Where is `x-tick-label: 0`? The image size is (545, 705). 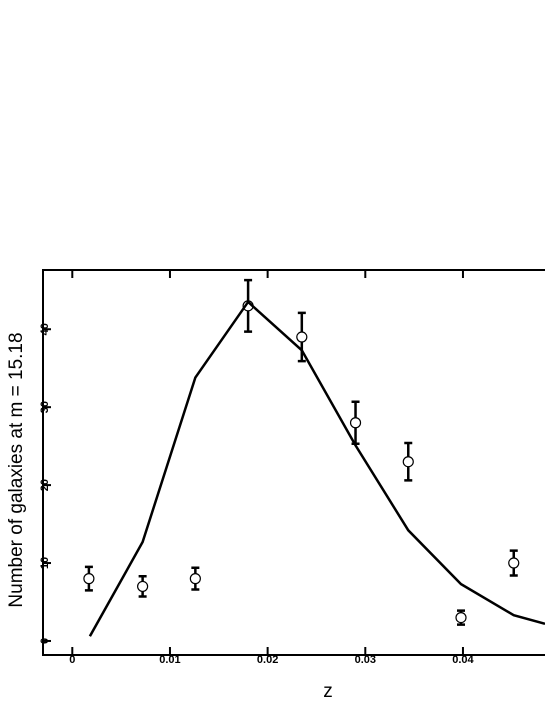
x-tick-label: 0 is located at coordinates (72, 660).